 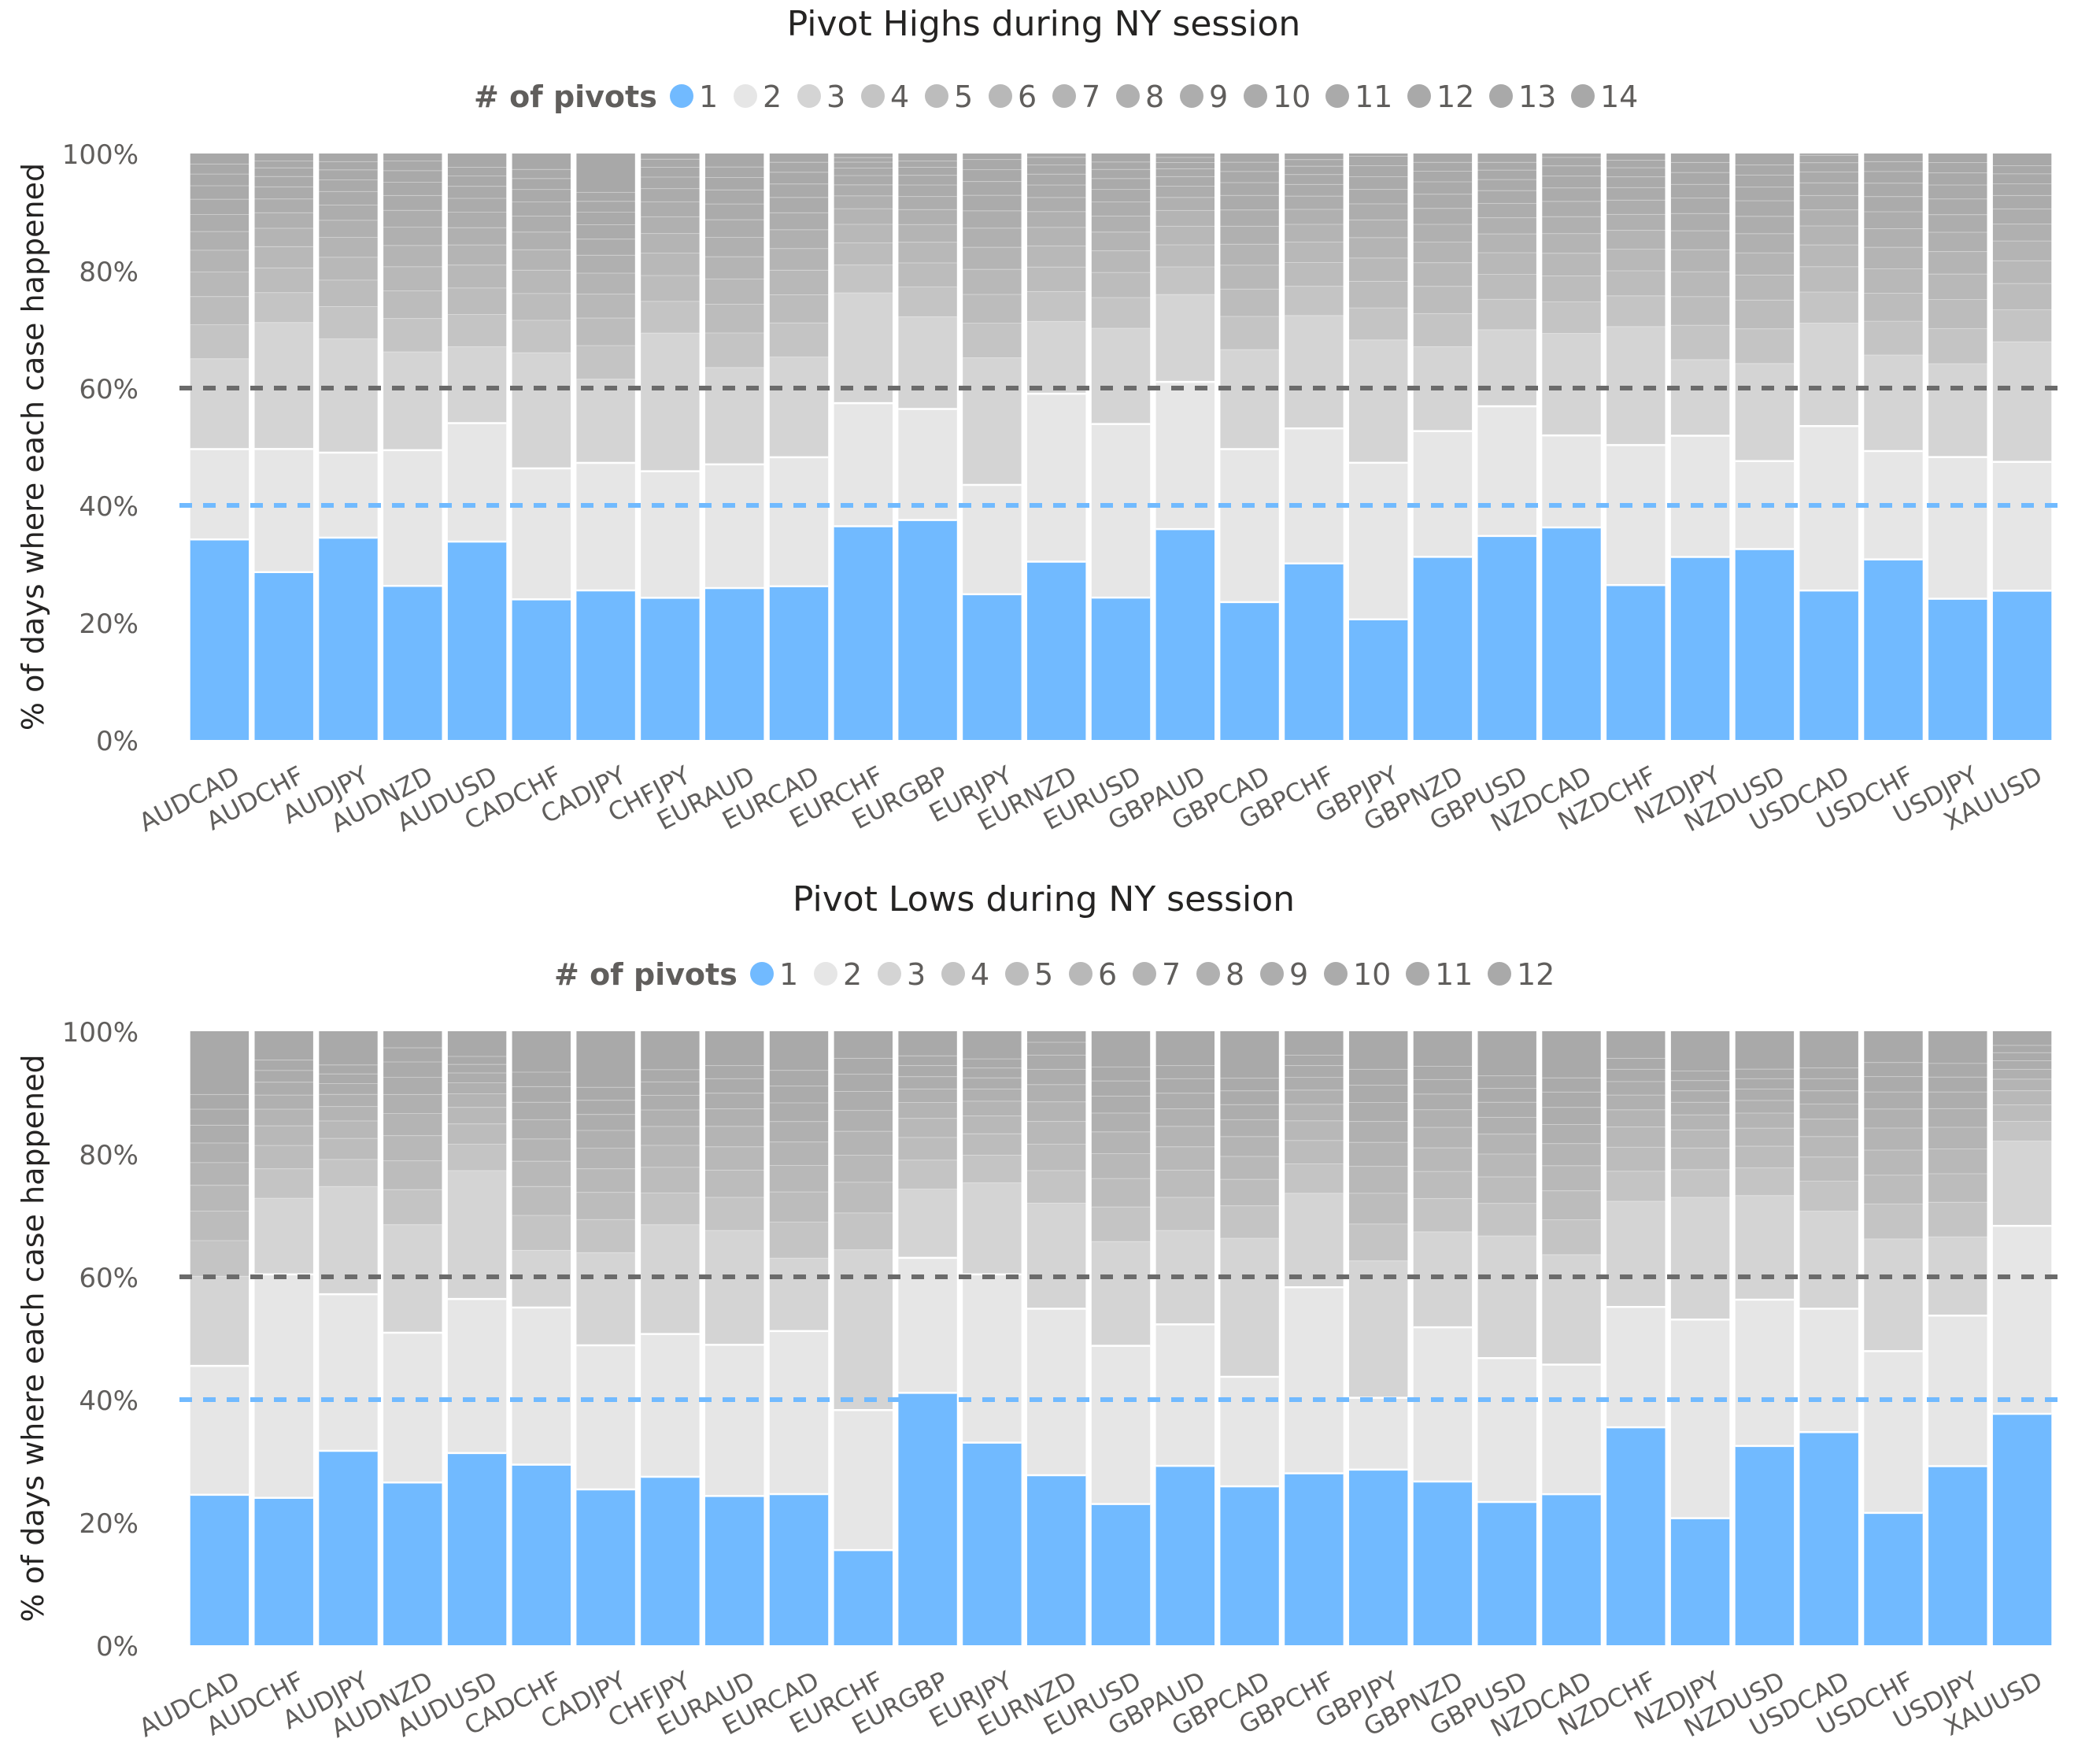 What do you see at coordinates (33, 447) in the screenshot?
I see `y-axis-label: % of days where each case happened` at bounding box center [33, 447].